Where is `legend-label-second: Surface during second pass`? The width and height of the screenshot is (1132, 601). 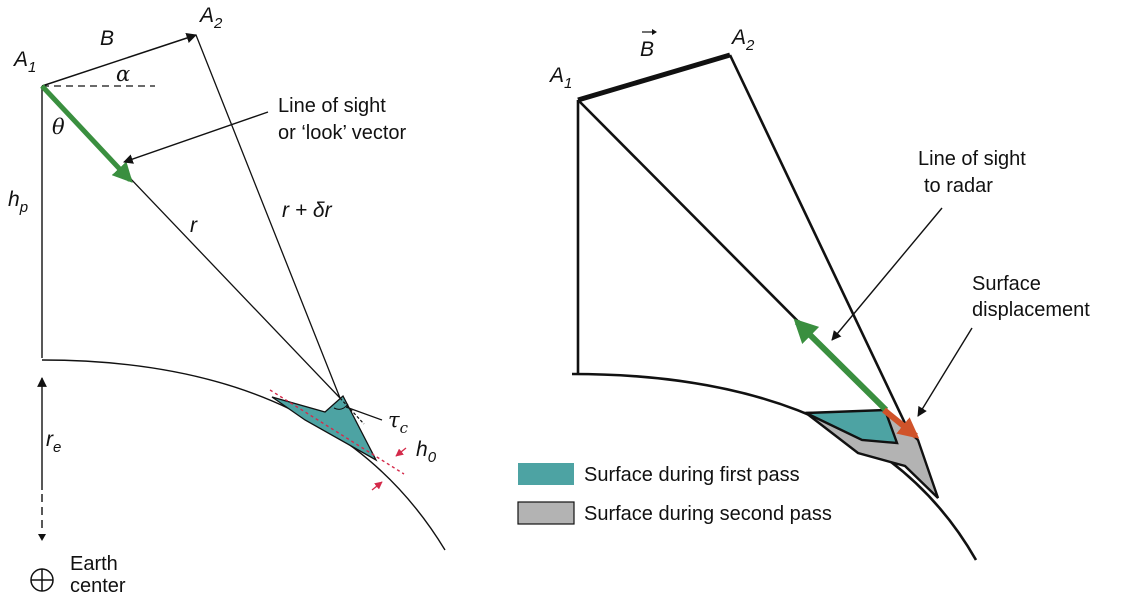
legend-label-second: Surface during second pass is located at coordinates (708, 514).